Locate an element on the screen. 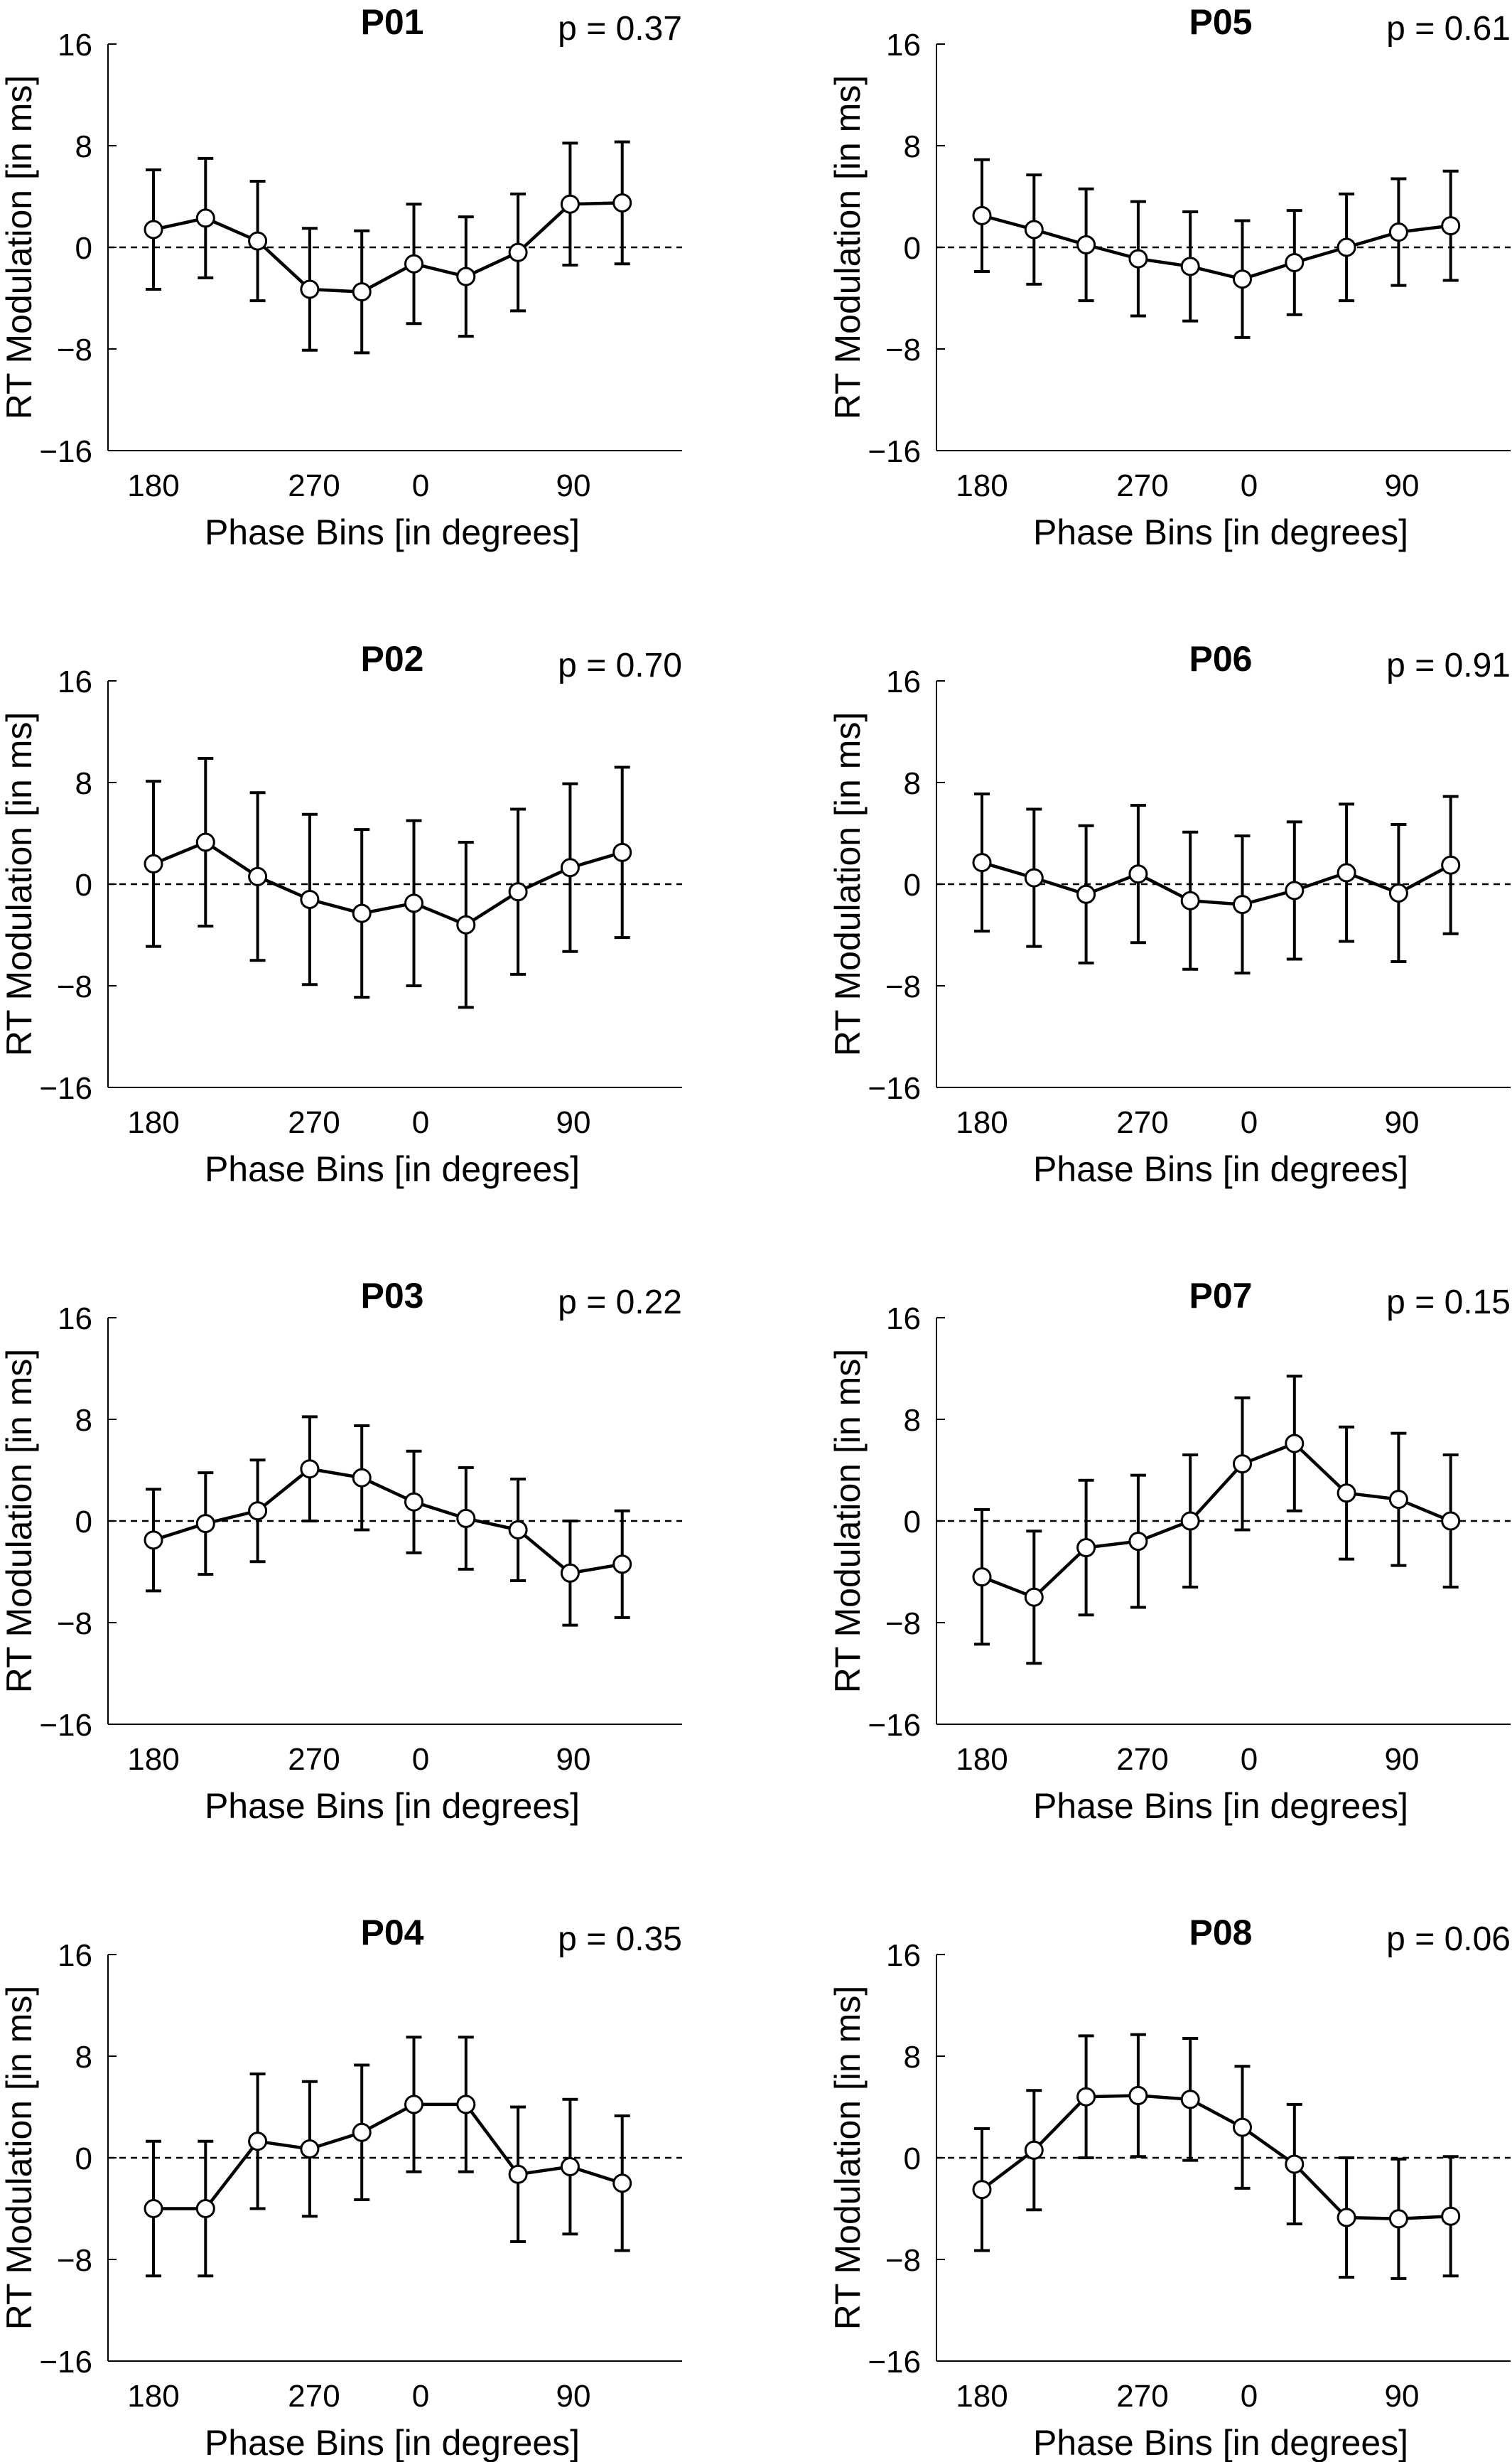  p-value-label: p = 0.35 is located at coordinates (620, 1939).